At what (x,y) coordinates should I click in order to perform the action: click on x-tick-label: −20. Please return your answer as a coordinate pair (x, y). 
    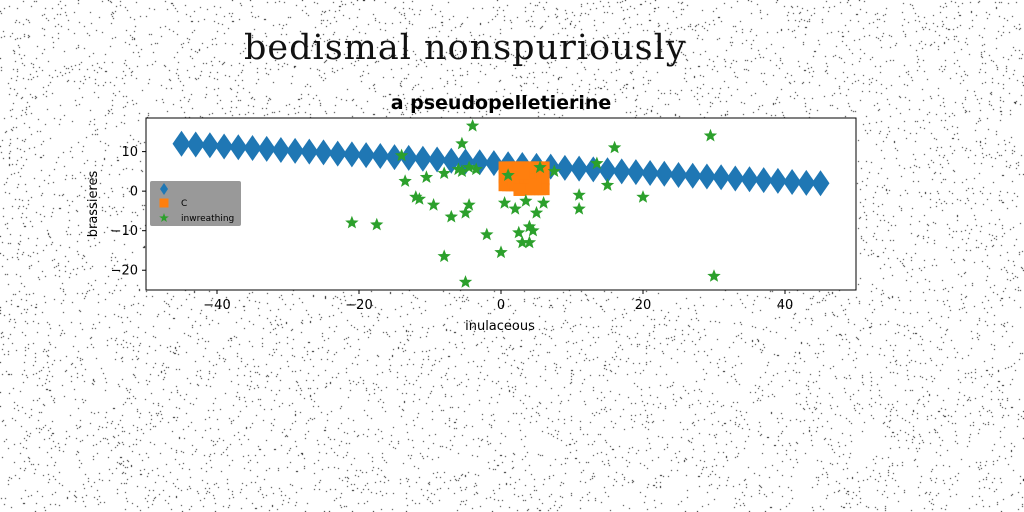
    Looking at the image, I should click on (358, 305).